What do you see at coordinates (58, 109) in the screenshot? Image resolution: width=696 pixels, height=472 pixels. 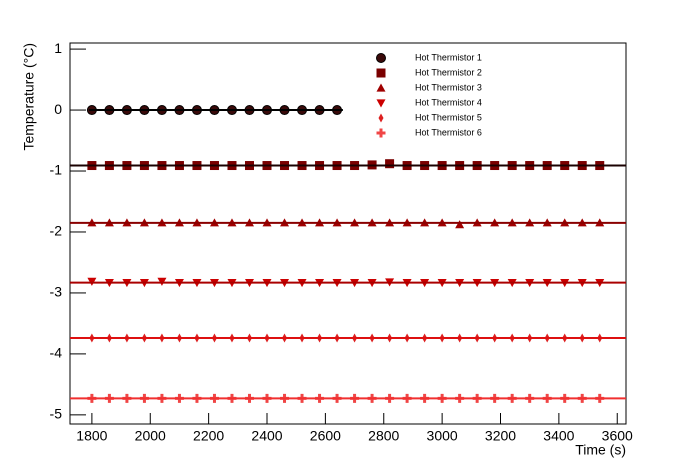 I see `y-tick-label: 0` at bounding box center [58, 109].